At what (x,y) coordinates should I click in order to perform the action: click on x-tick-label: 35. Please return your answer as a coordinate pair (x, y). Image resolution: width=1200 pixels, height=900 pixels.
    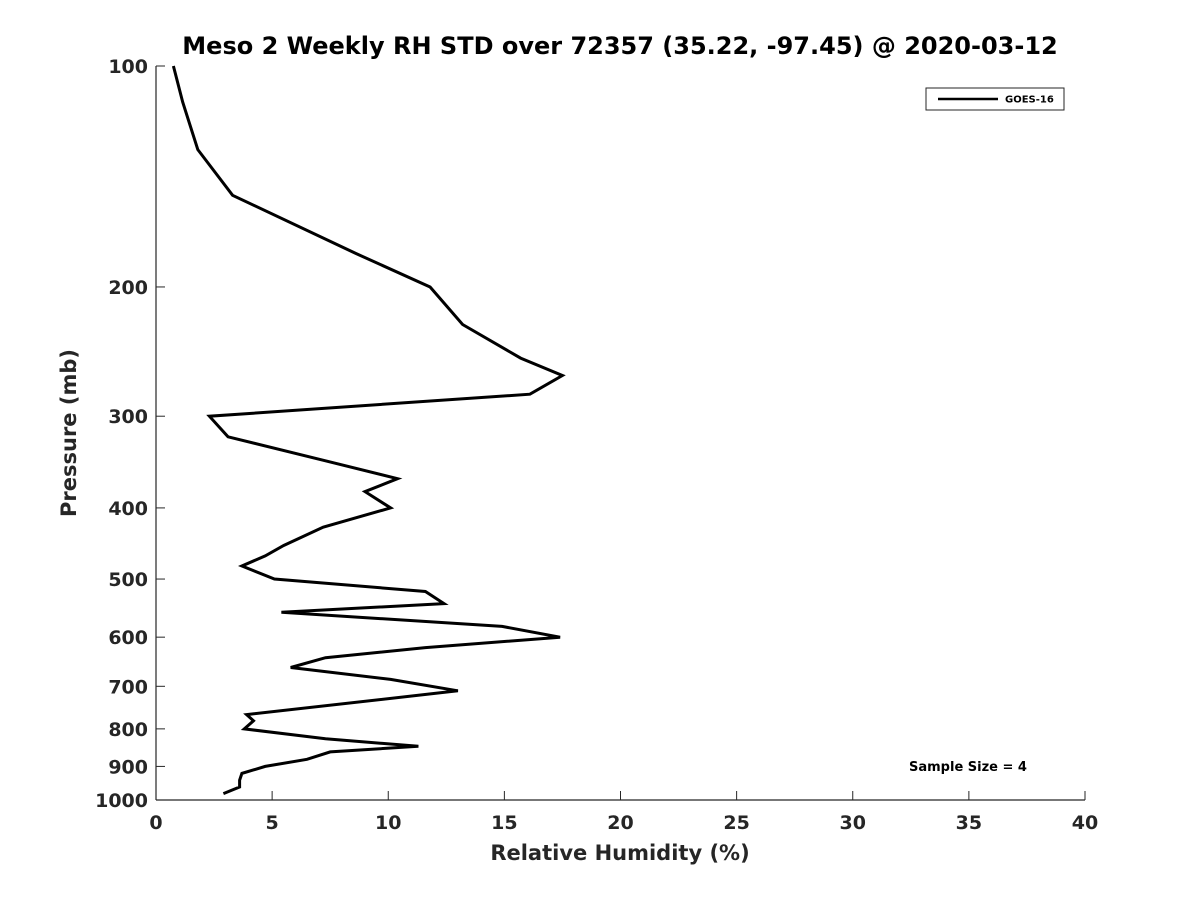
    Looking at the image, I should click on (969, 823).